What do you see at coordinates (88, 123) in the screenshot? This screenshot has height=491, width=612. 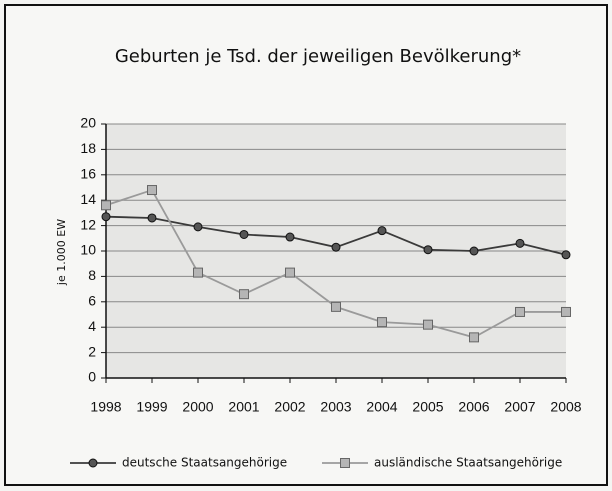 I see `y-tick-label: 20` at bounding box center [88, 123].